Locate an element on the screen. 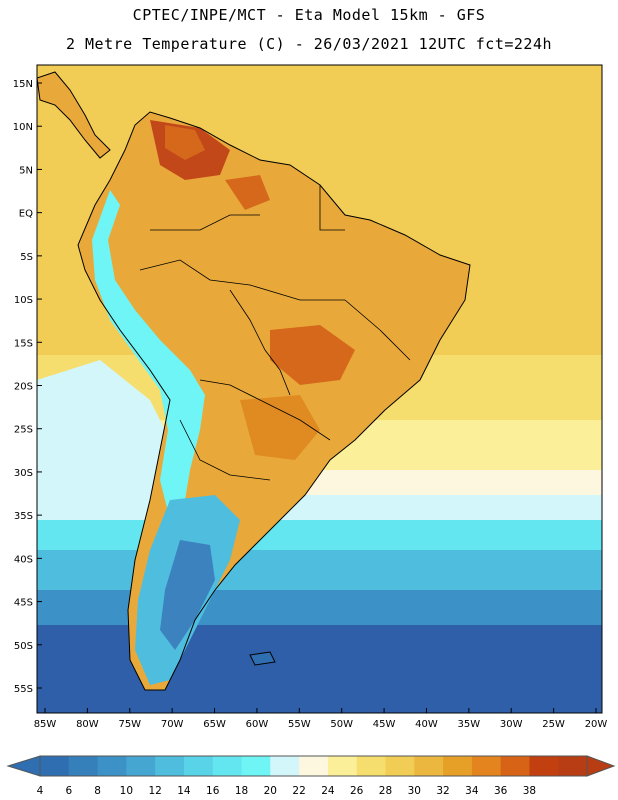  andes-cold-strip is located at coordinates (148, 355).